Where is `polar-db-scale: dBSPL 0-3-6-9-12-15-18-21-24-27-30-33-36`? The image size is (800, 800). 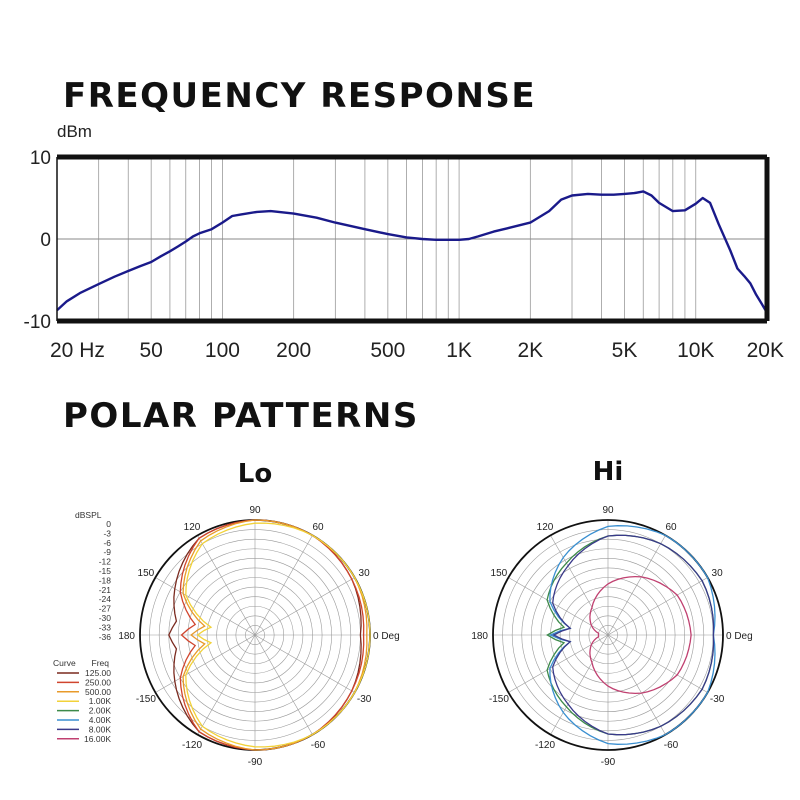 polar-db-scale: dBSPL 0-3-6-9-12-15-18-21-24-27-30-33-36 is located at coordinates (93, 576).